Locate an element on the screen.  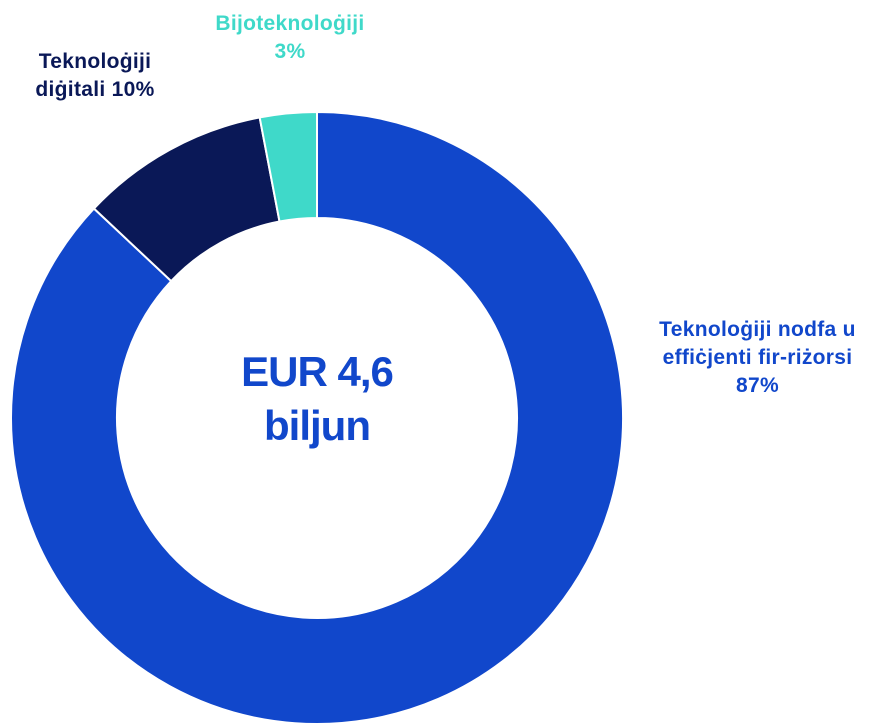
slice-label: Bijoteknoloġiji 3% is located at coordinates (290, 38).